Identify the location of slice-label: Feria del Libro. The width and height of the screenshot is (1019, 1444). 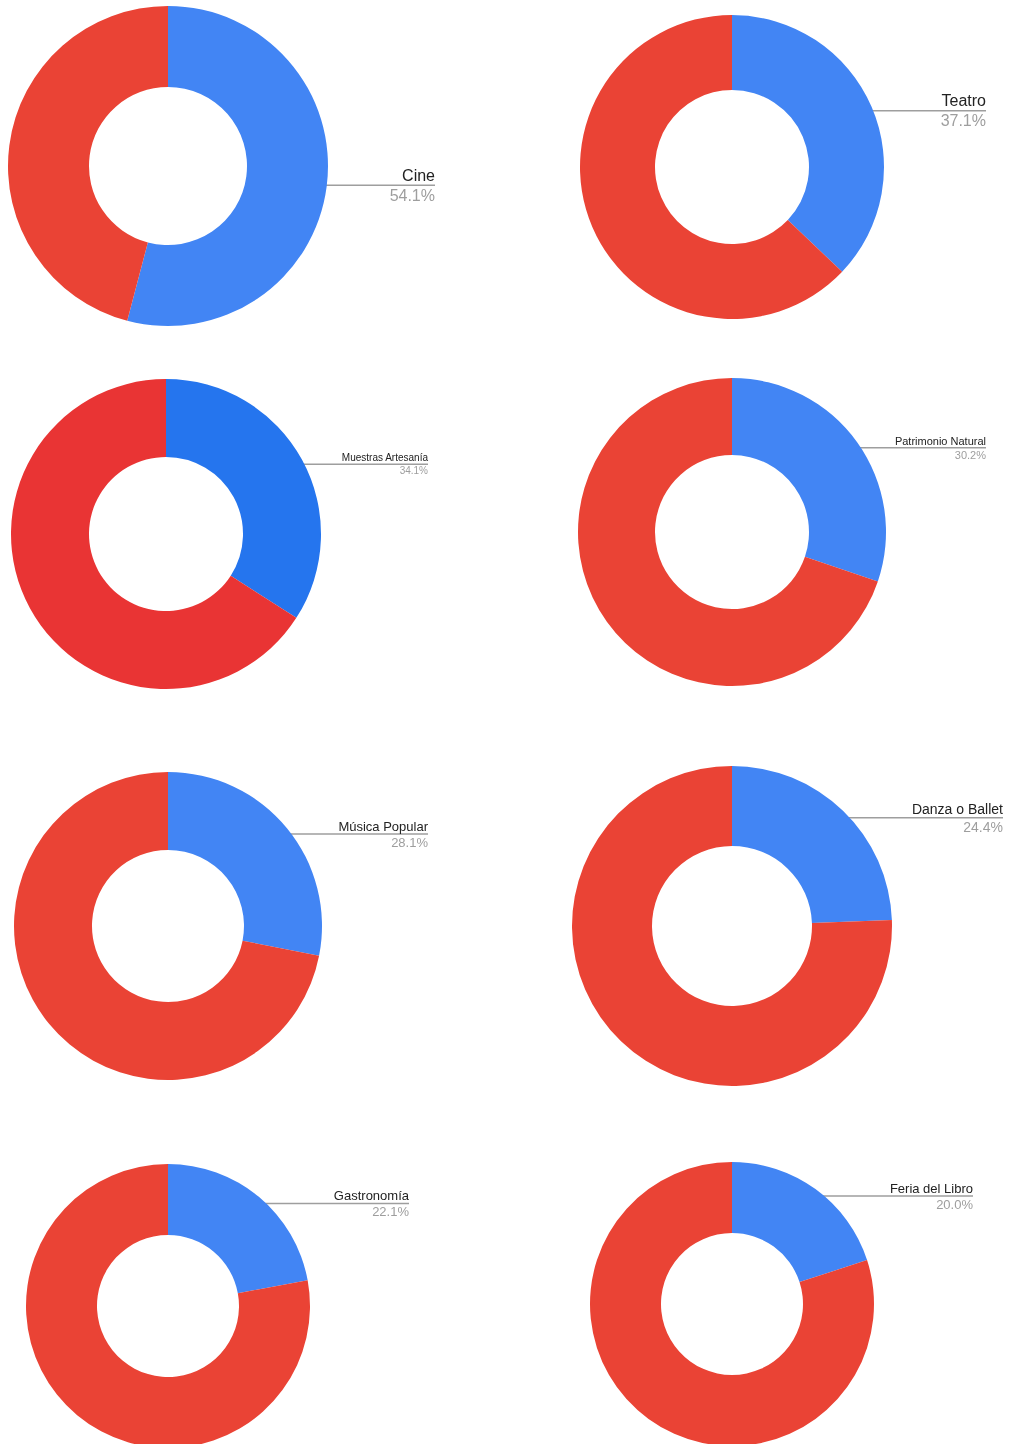
(931, 1188).